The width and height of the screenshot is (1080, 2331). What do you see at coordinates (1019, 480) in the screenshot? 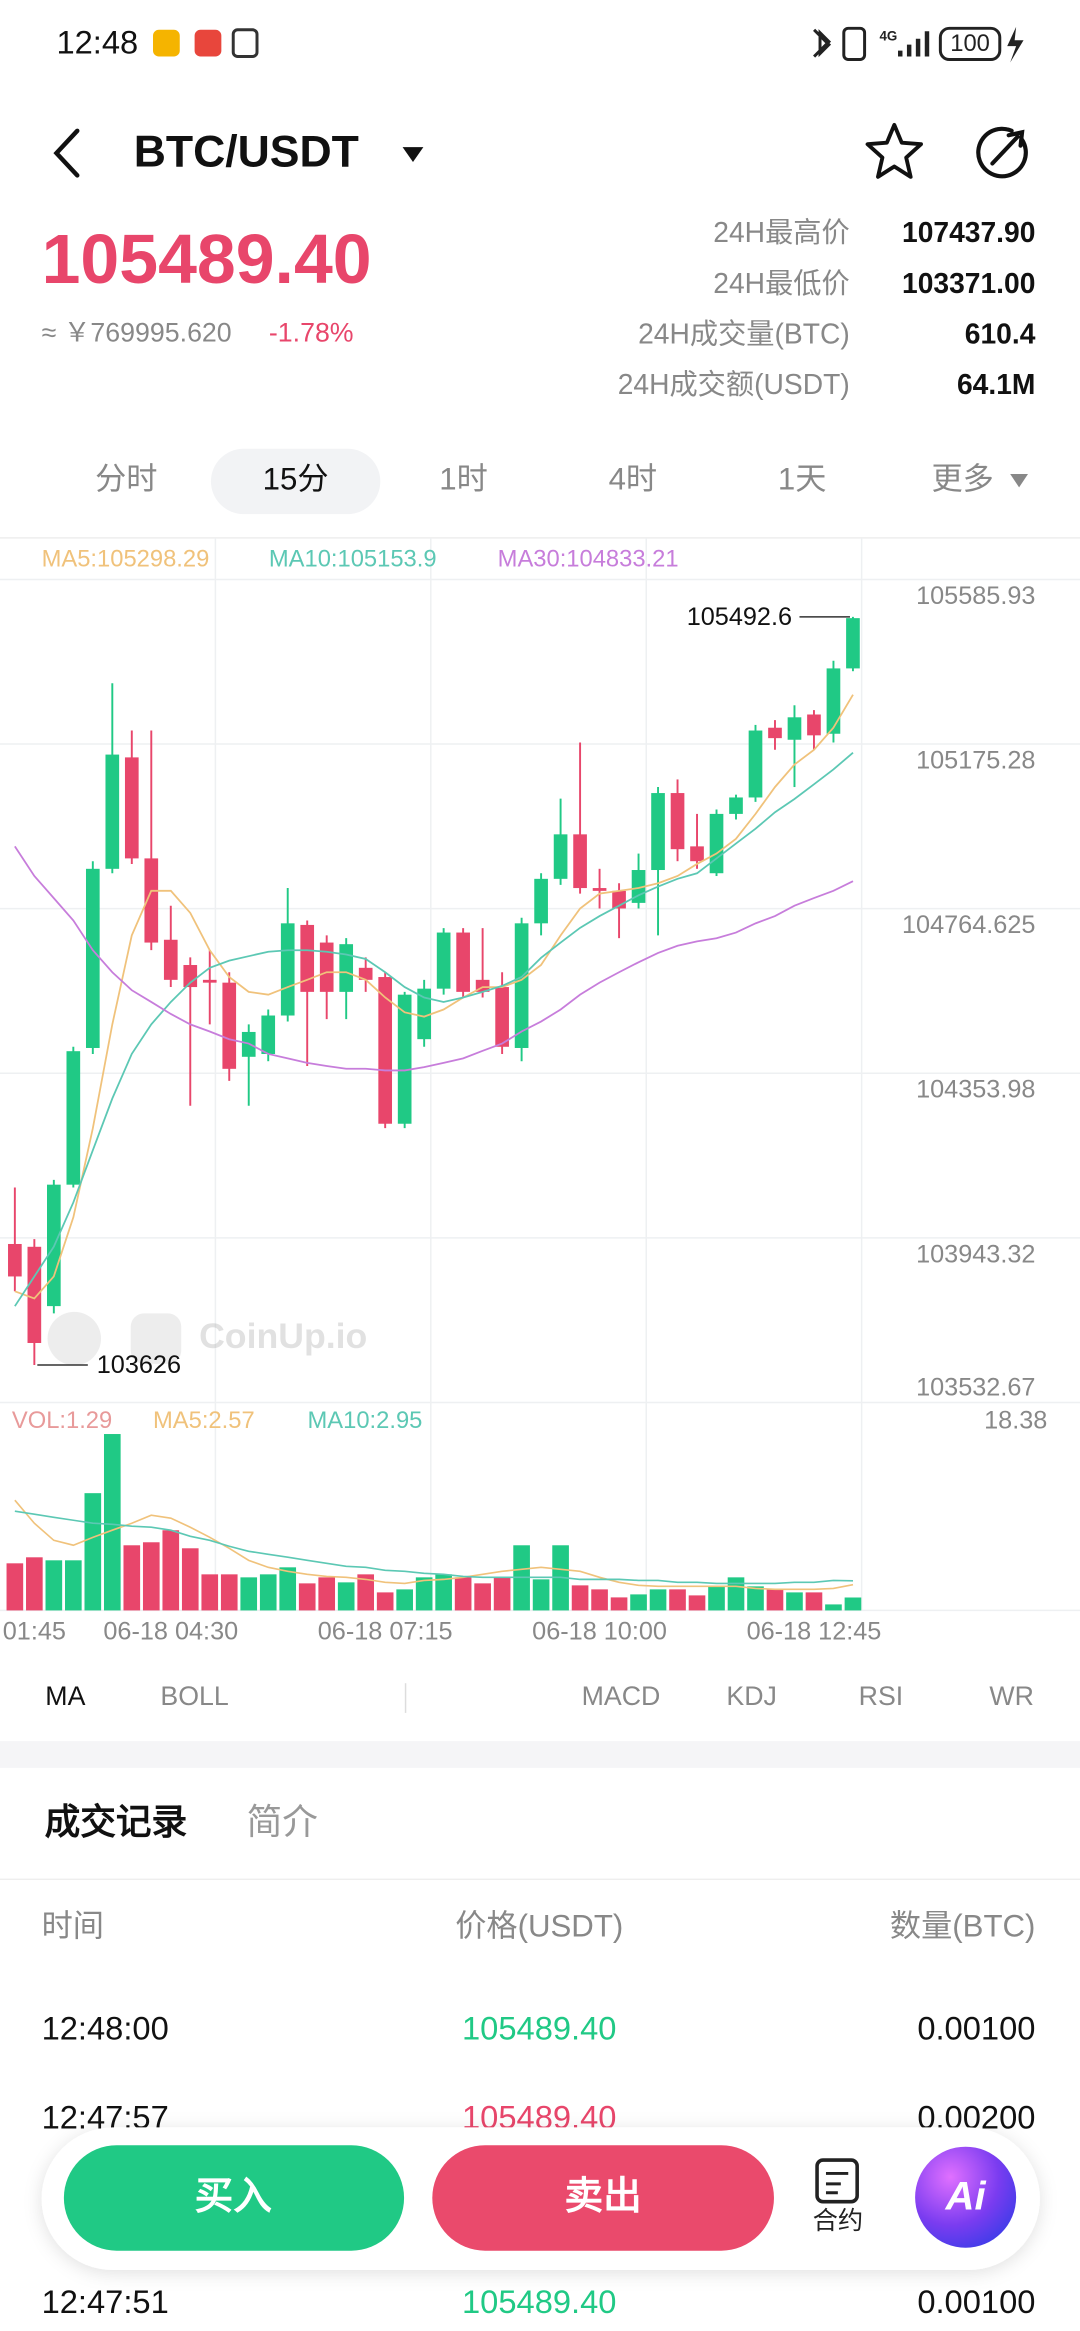
I see `more-dropdown` at bounding box center [1019, 480].